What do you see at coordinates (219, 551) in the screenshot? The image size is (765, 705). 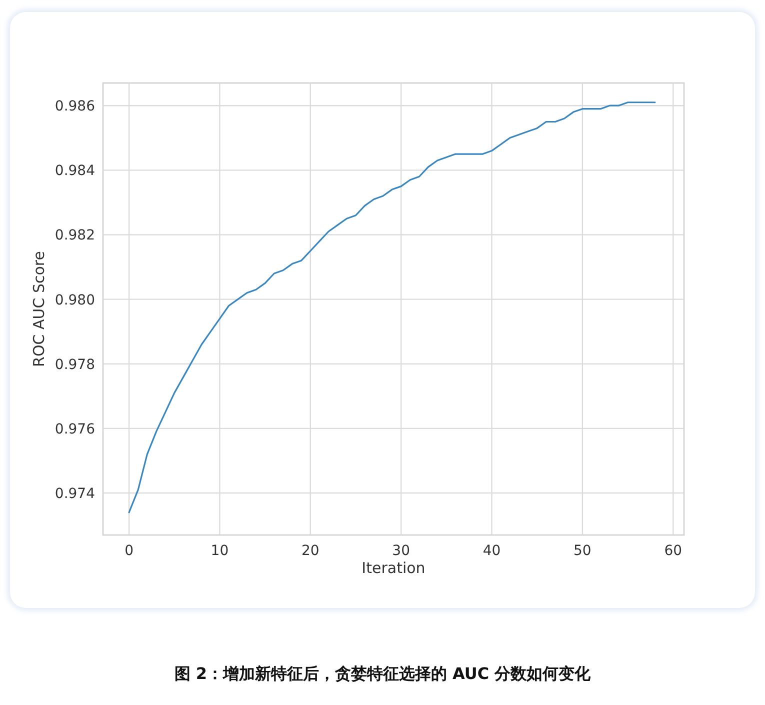 I see `x-tick-label: 10` at bounding box center [219, 551].